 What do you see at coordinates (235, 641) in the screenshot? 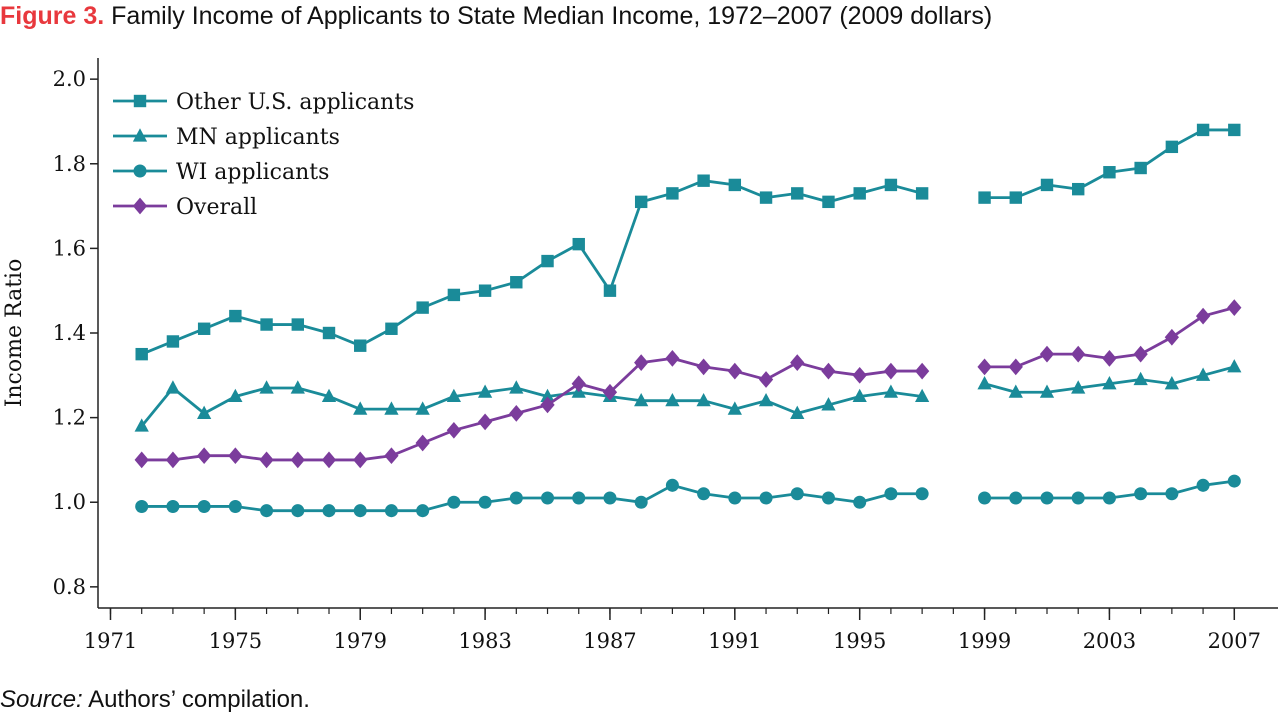
I see `x-tick-label: 1975` at bounding box center [235, 641].